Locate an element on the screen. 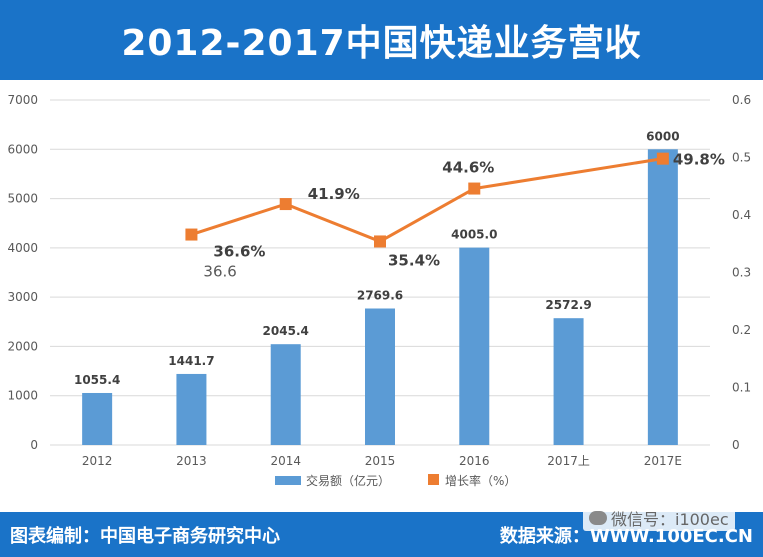  right-axis-tick: 0.2 is located at coordinates (741, 330).